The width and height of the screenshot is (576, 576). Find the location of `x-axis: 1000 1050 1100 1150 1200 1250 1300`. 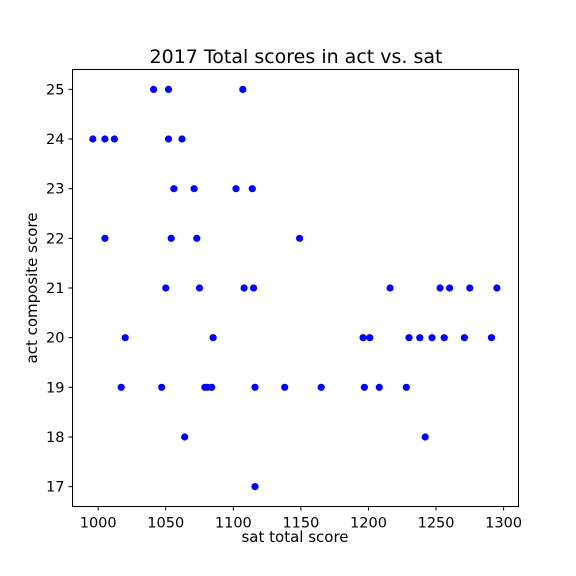

x-axis: 1000 1050 1100 1150 1200 1250 1300 is located at coordinates (301, 519).